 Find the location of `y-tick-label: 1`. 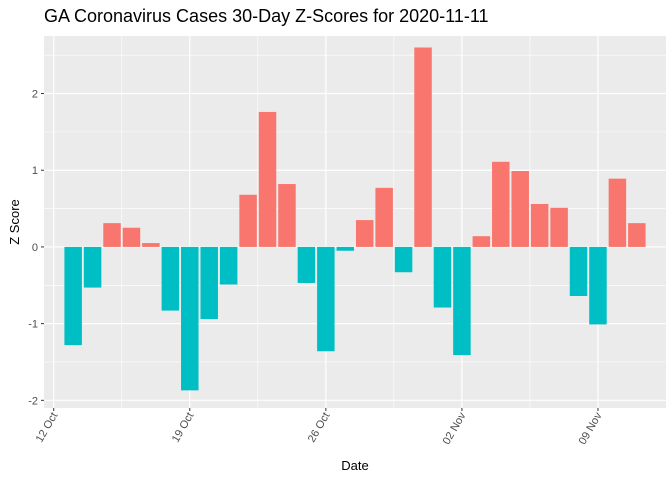

y-tick-label: 1 is located at coordinates (35, 171).